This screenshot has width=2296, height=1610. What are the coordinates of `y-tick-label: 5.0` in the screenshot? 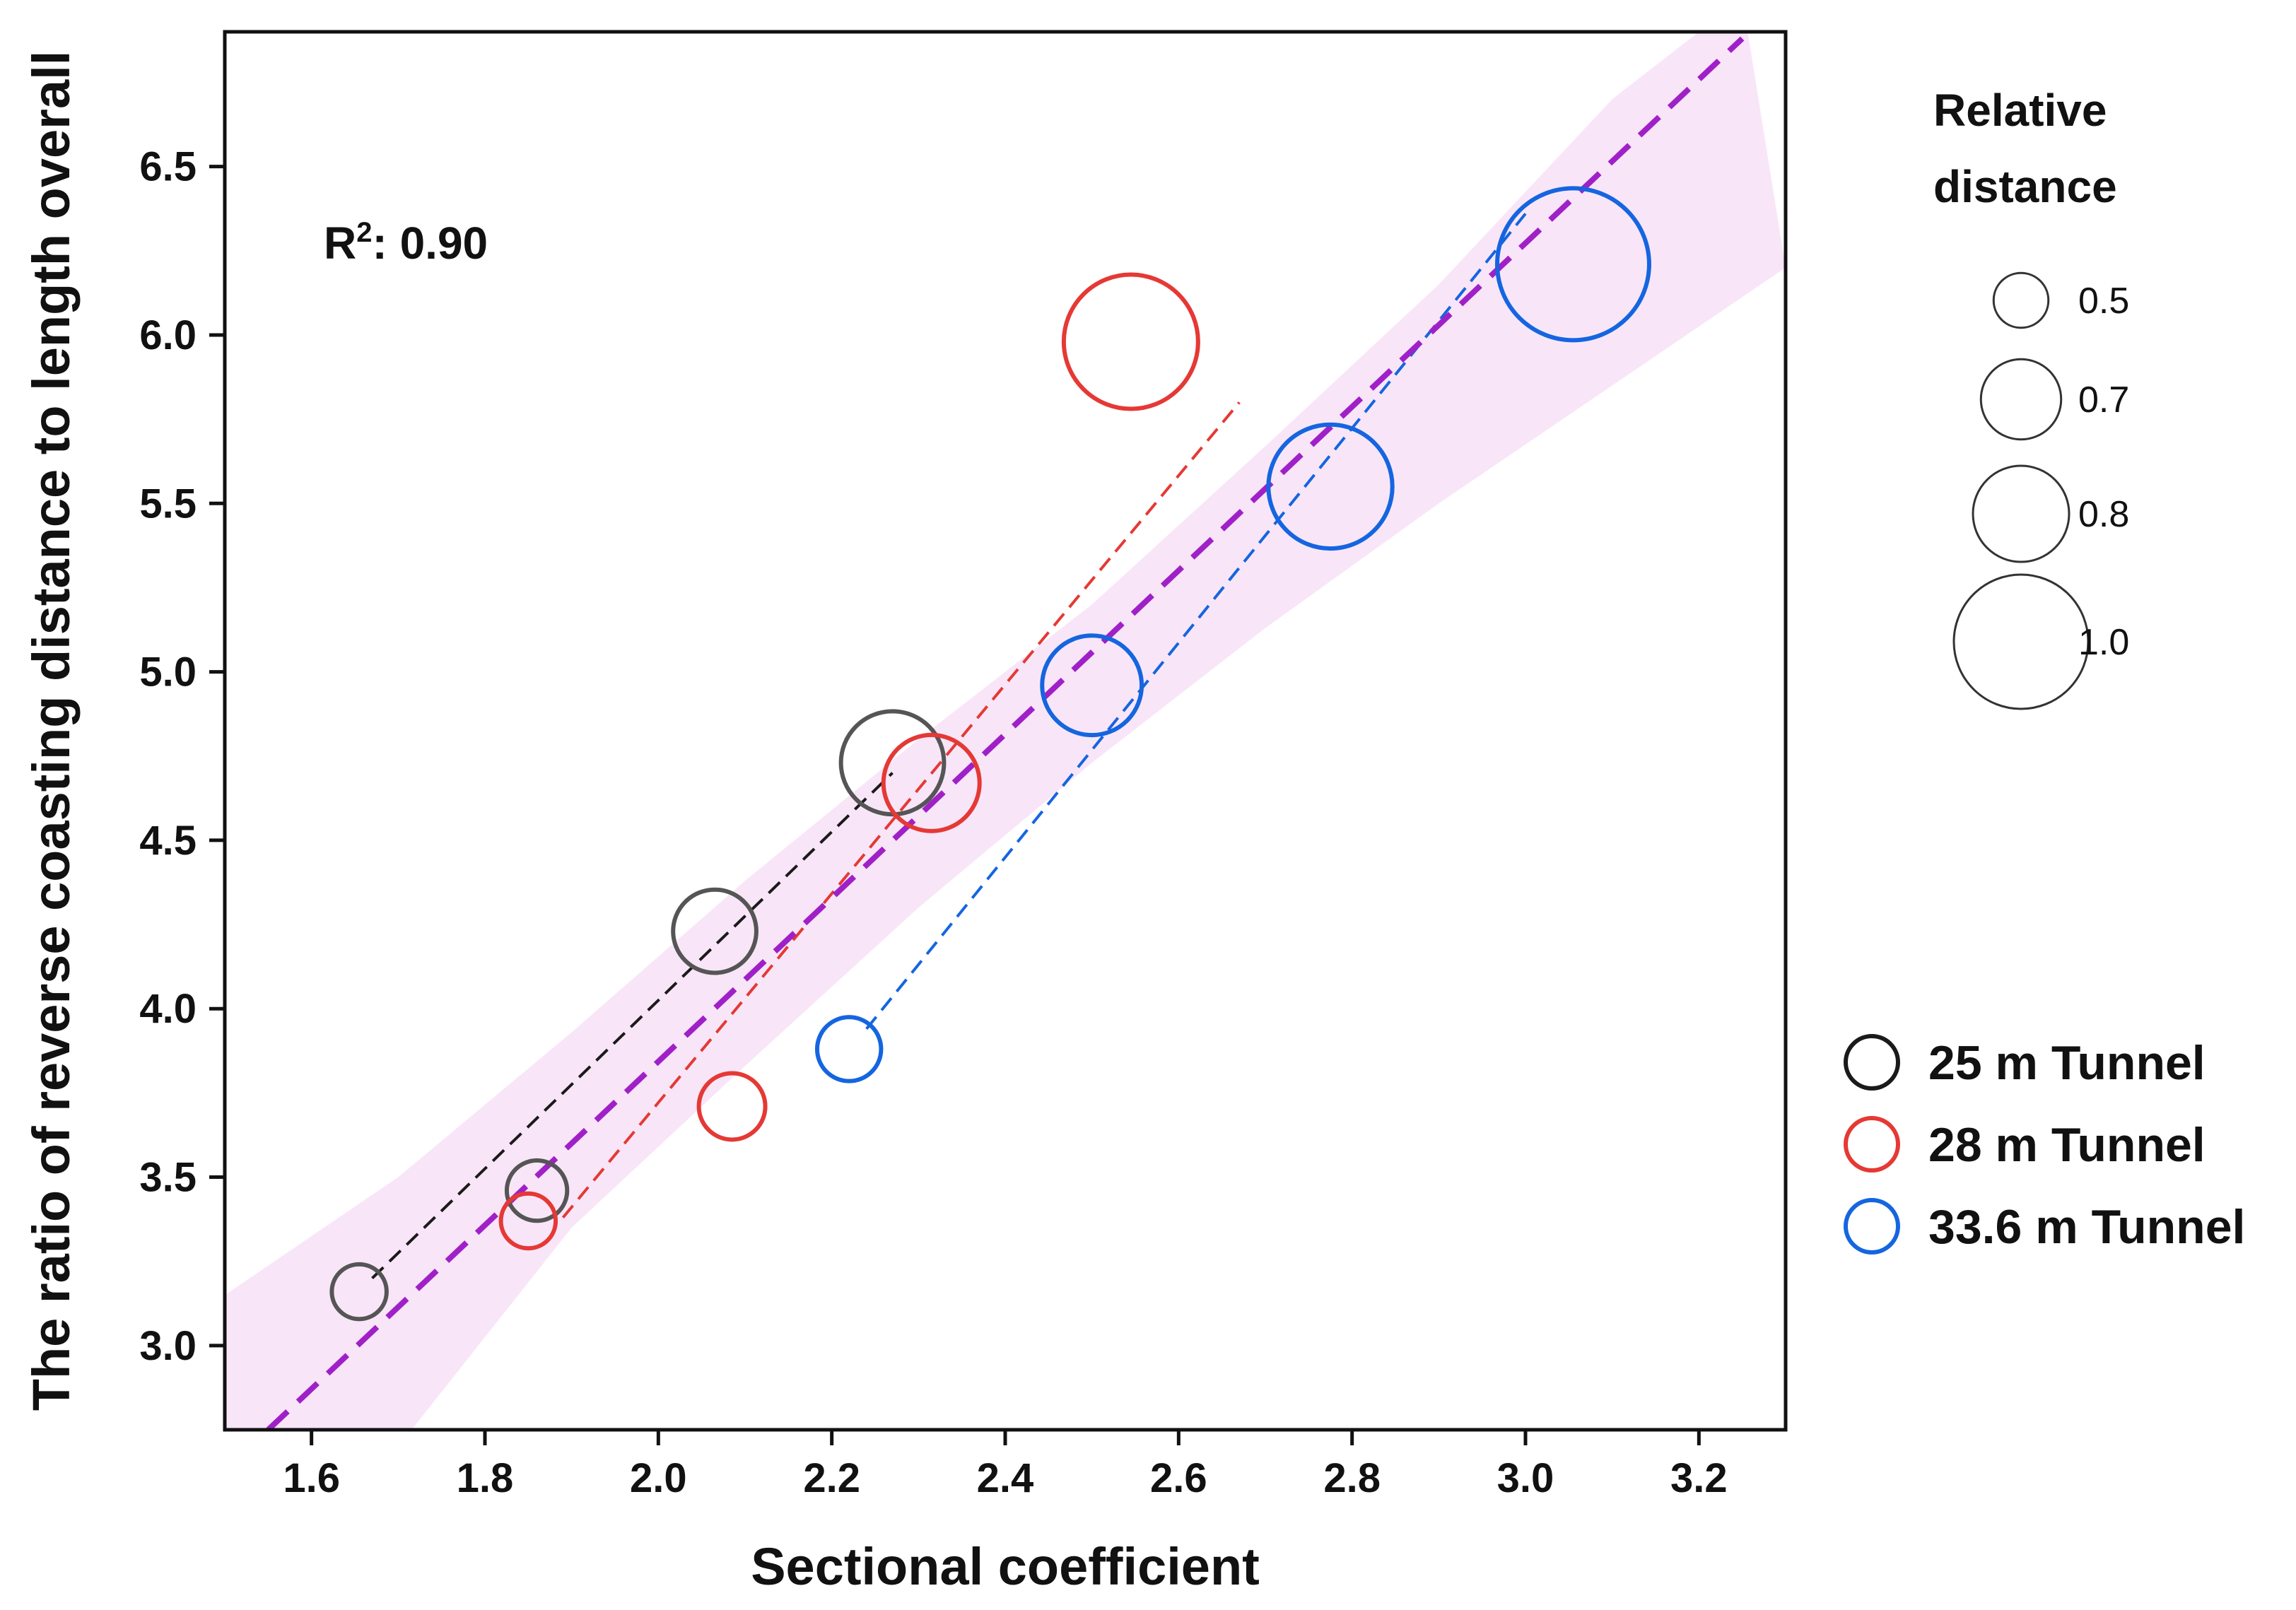 It's located at (168, 672).